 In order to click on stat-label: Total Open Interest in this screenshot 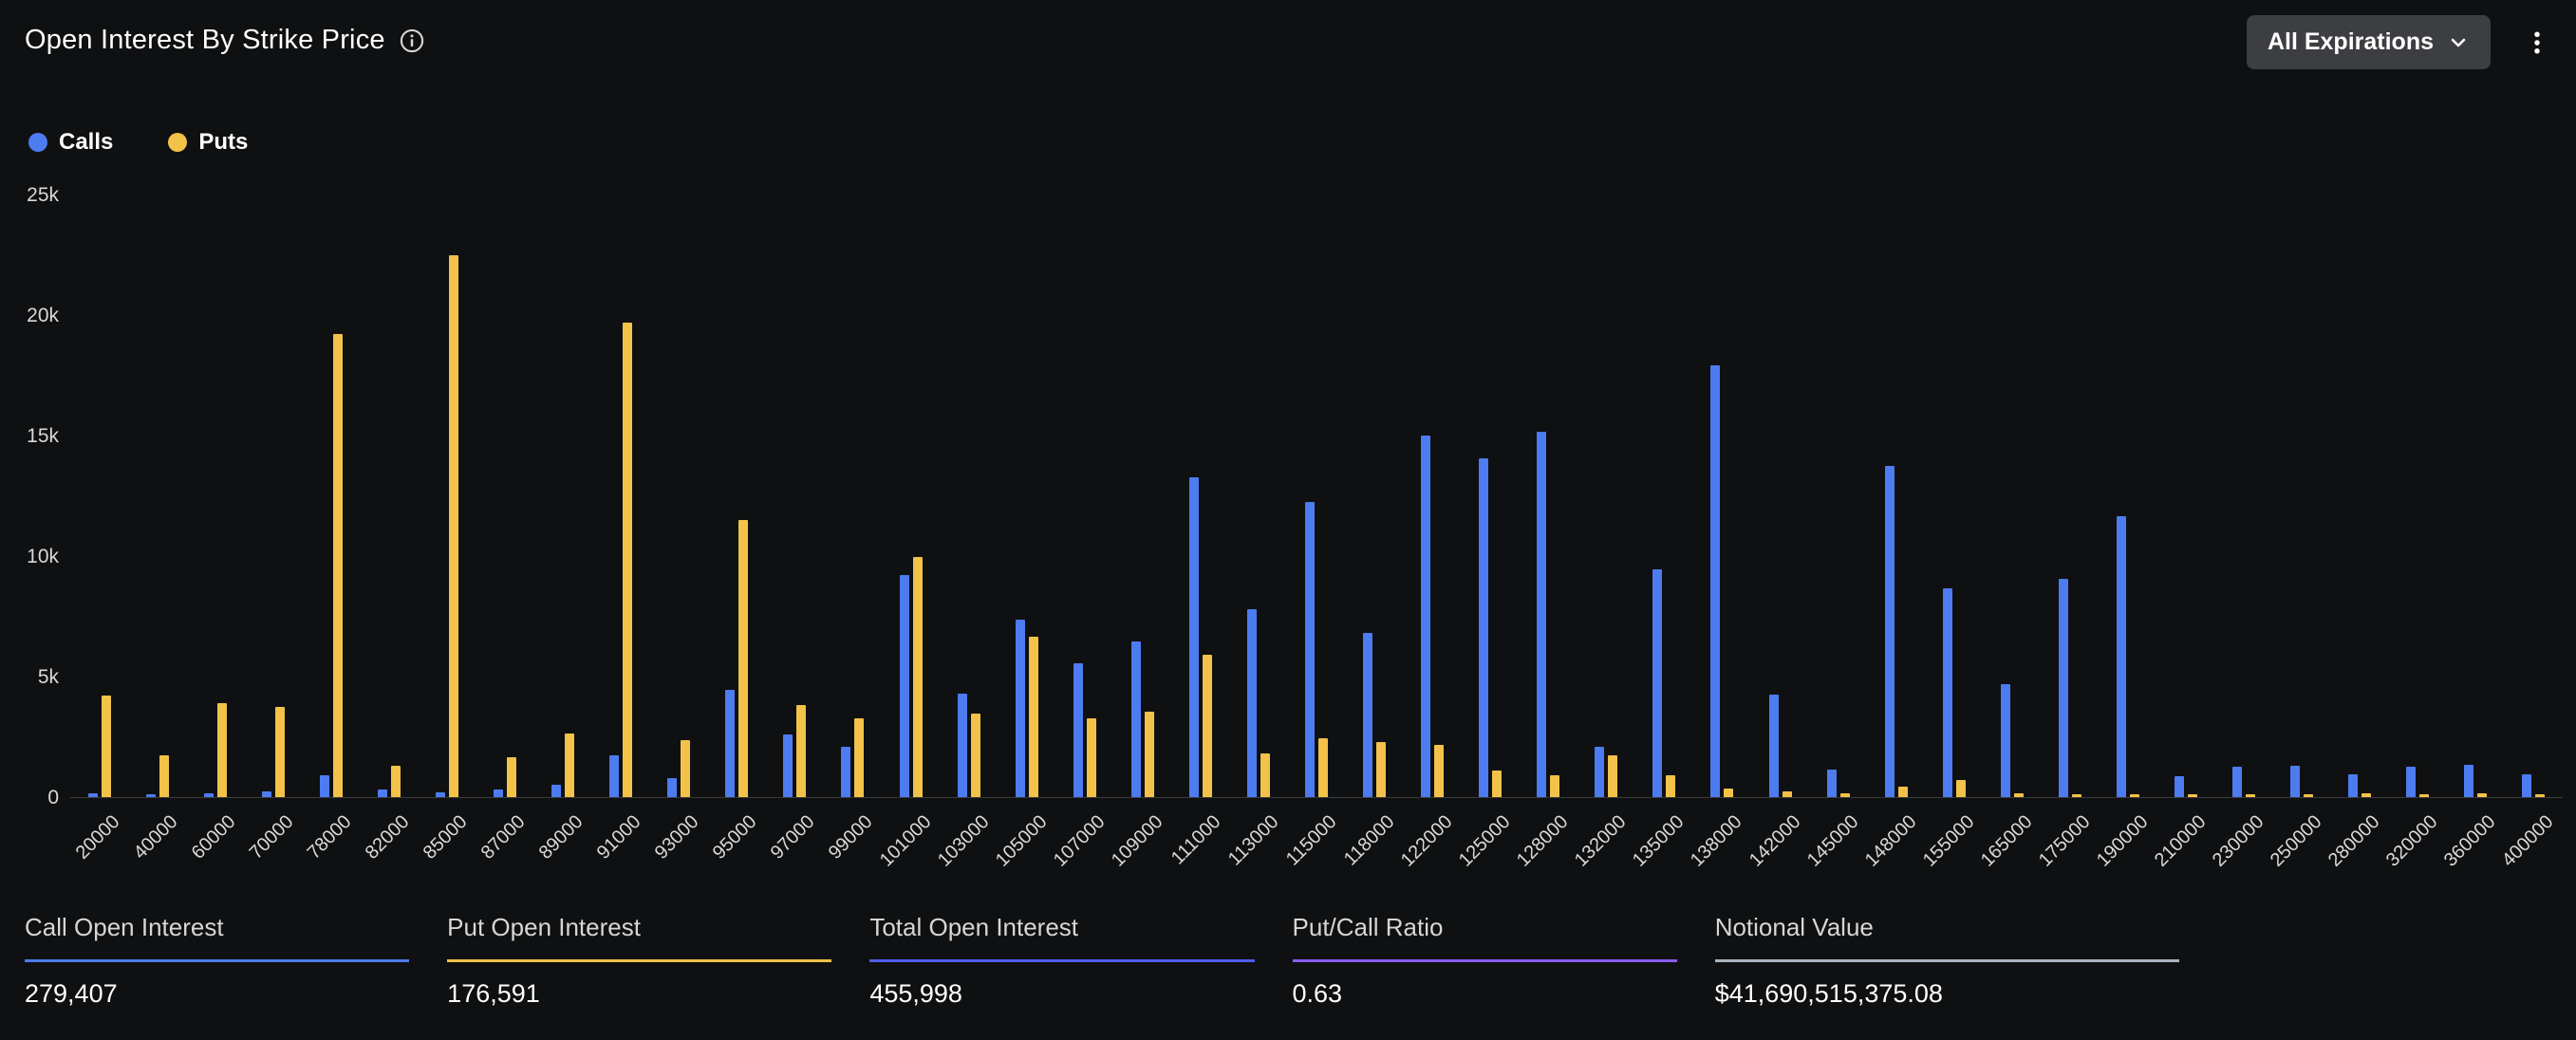, I will do `click(1062, 937)`.